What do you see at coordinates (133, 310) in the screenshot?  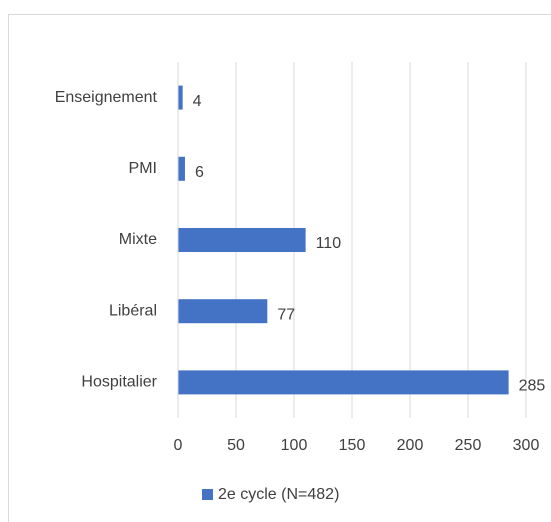 I see `y-tick-label: Libéral` at bounding box center [133, 310].